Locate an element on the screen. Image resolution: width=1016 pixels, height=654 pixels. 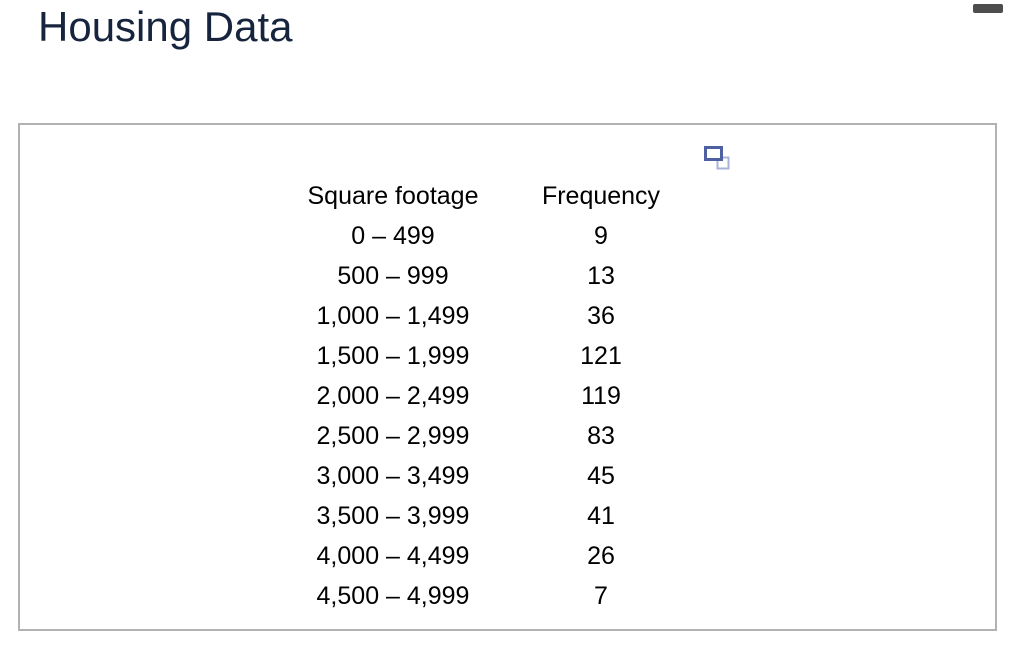
table-row: 4,500 – 4,999 7 is located at coordinates (491, 596).